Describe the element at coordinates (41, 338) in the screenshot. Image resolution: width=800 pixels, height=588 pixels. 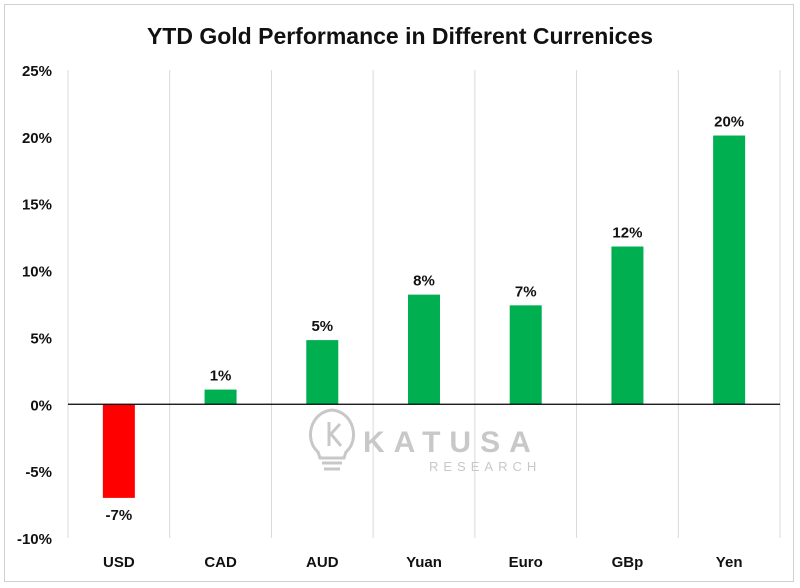
I see `y-tick-label: 5%` at that location.